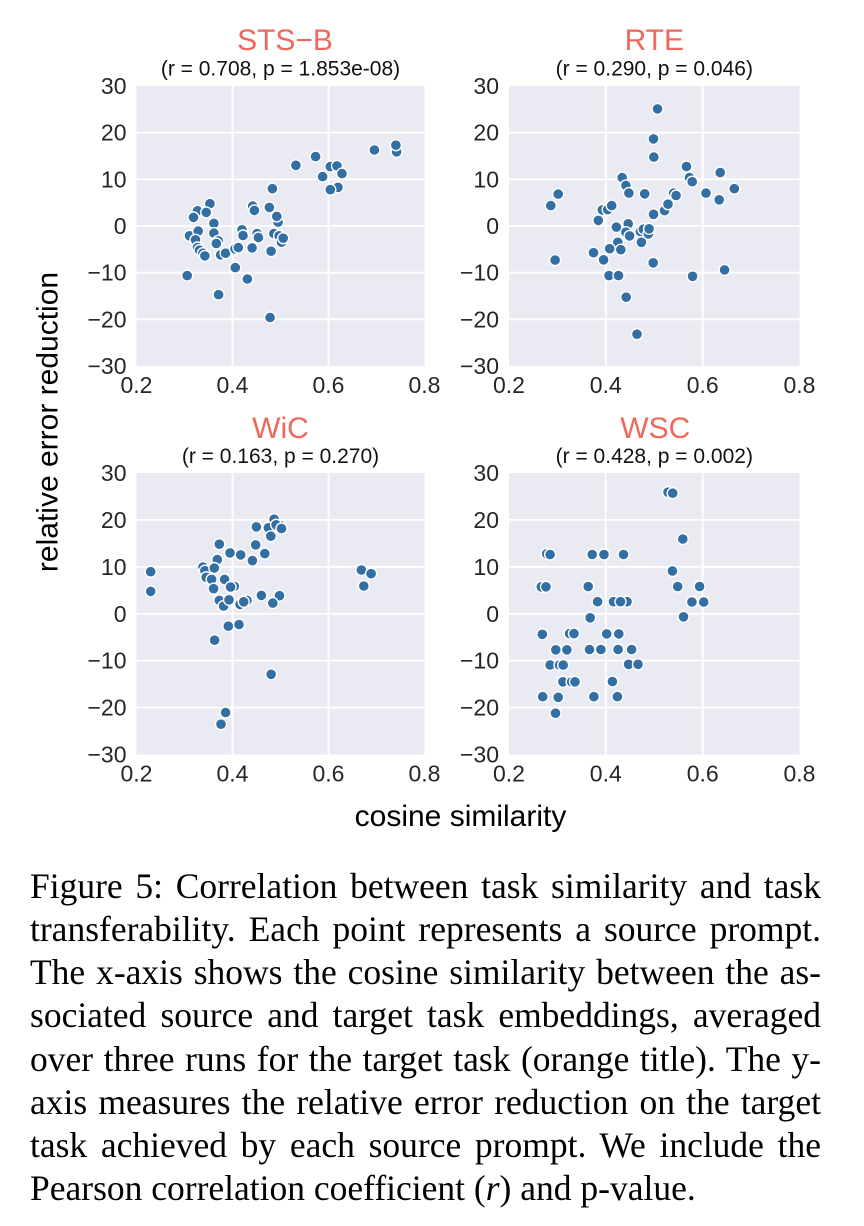 This screenshot has width=864, height=1226. I want to click on svg-text: relative error reduction, so click(48, 422).